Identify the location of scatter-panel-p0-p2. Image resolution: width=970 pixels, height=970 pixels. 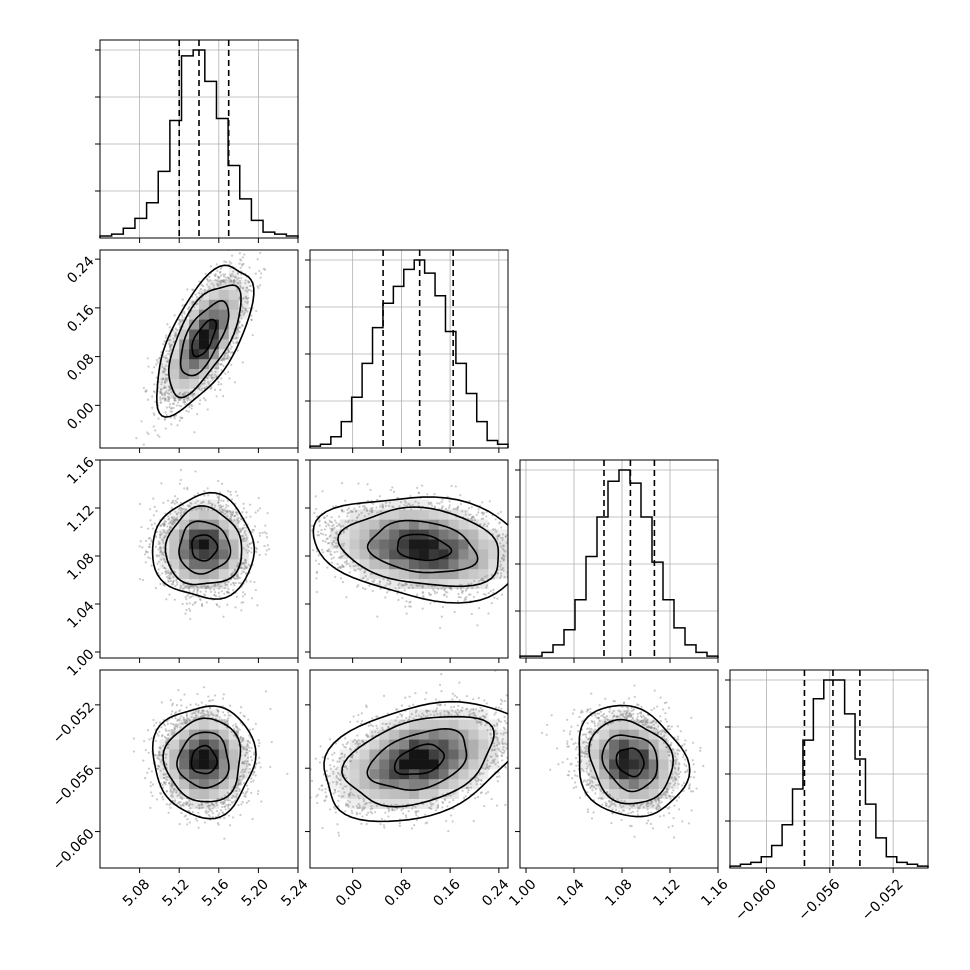
(197, 561).